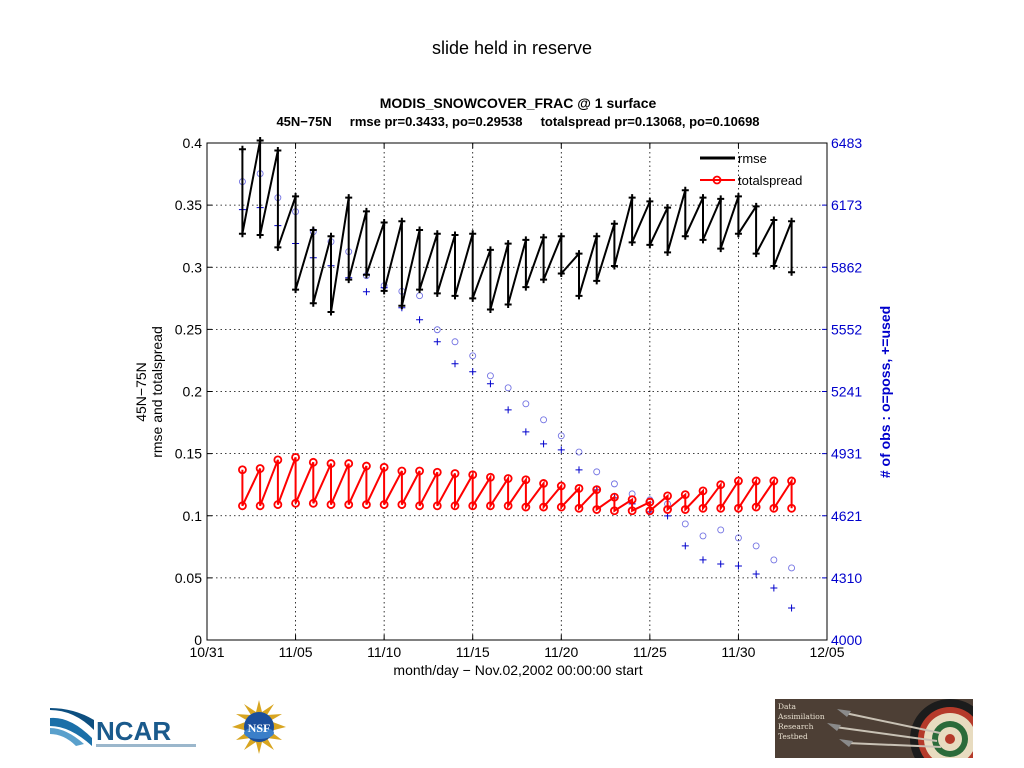 This screenshot has height=768, width=1024. Describe the element at coordinates (752, 158) in the screenshot. I see `legend-label-rmse: rmse` at that location.